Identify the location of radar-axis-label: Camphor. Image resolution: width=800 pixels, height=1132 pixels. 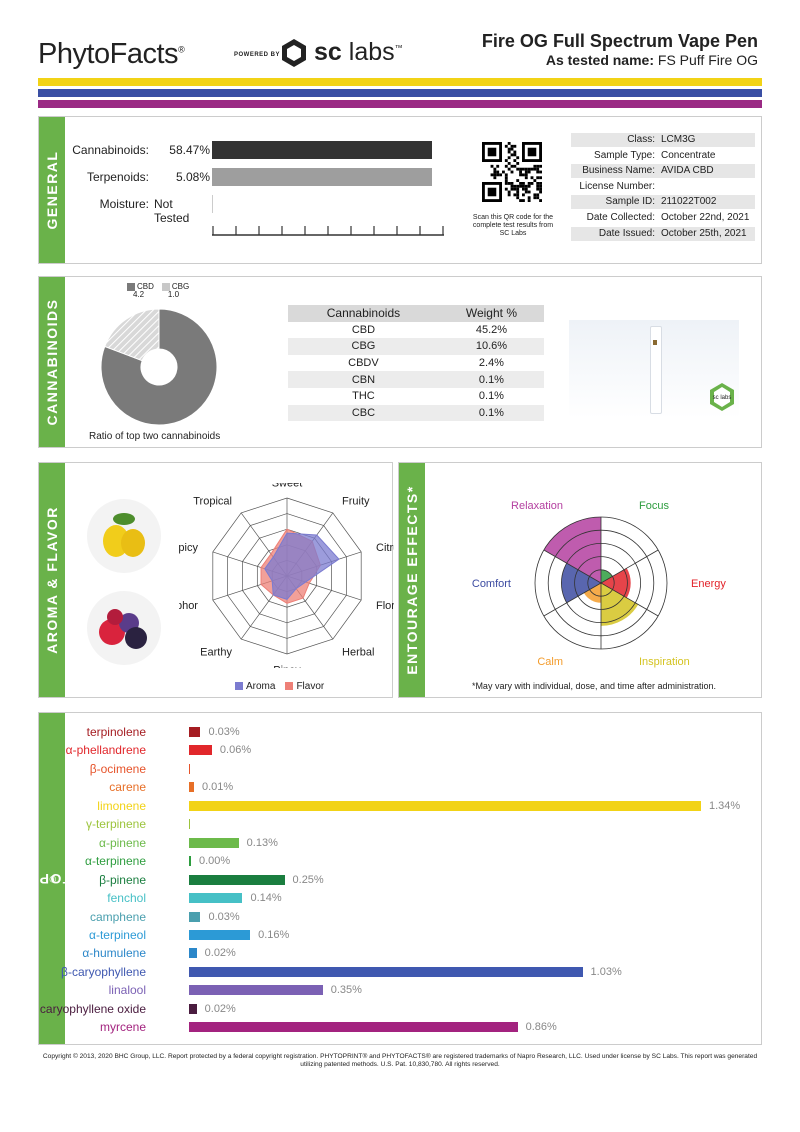
(188, 606).